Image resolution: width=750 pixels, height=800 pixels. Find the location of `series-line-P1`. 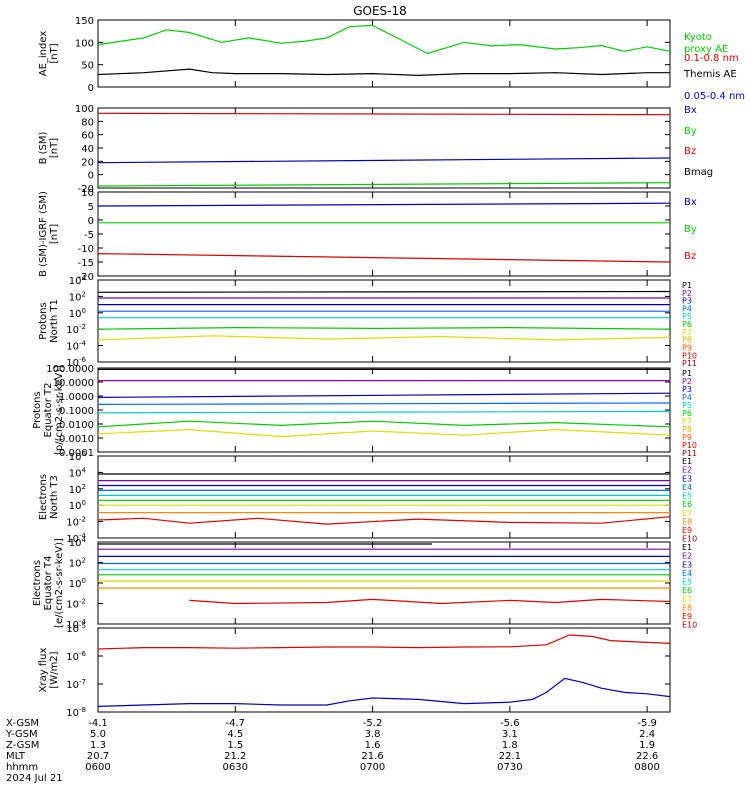

series-line-P1 is located at coordinates (384, 291).